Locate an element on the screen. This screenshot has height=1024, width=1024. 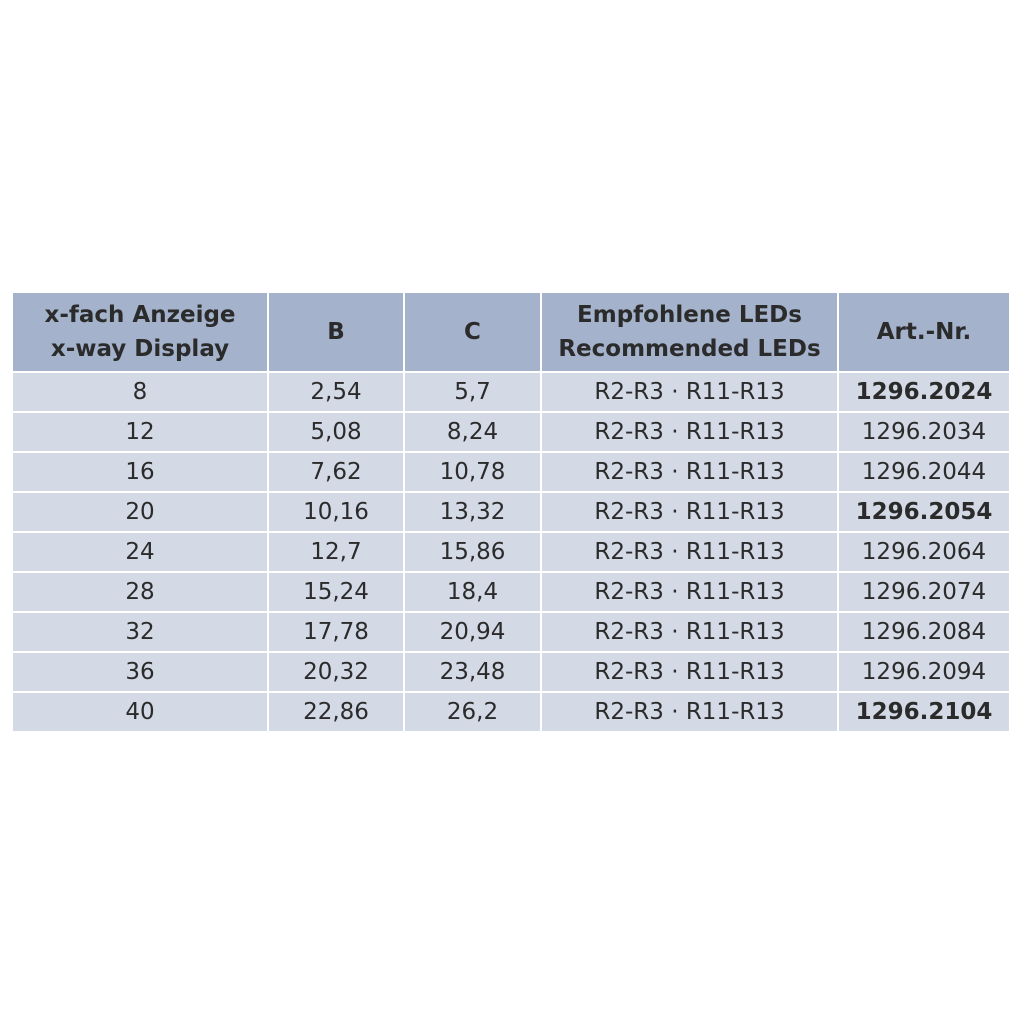
cell-text: 1296.2084 is located at coordinates (924, 632).